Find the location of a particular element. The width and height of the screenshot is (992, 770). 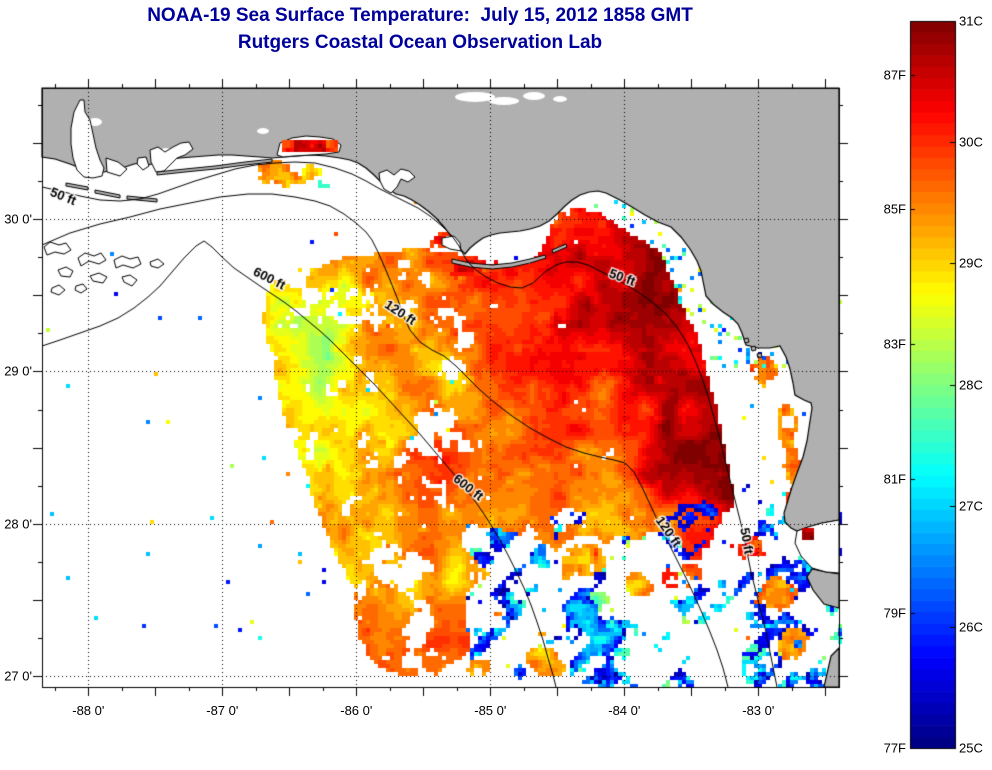

colorbar-label-31C: 31C is located at coordinates (971, 21).